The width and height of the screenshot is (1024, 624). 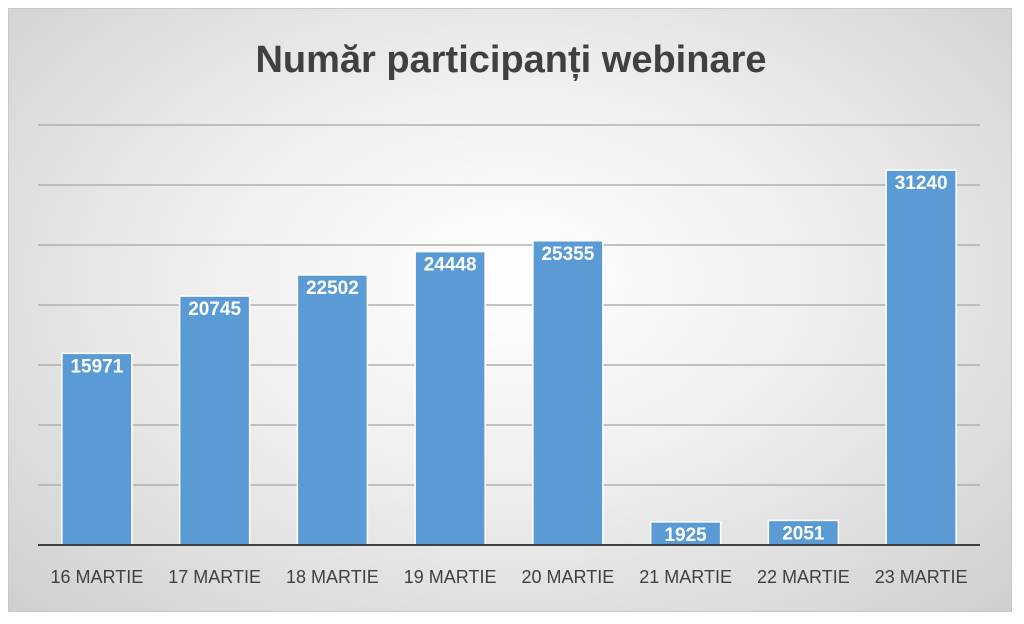 I want to click on x-tick-label: 19 MARTIE, so click(x=450, y=577).